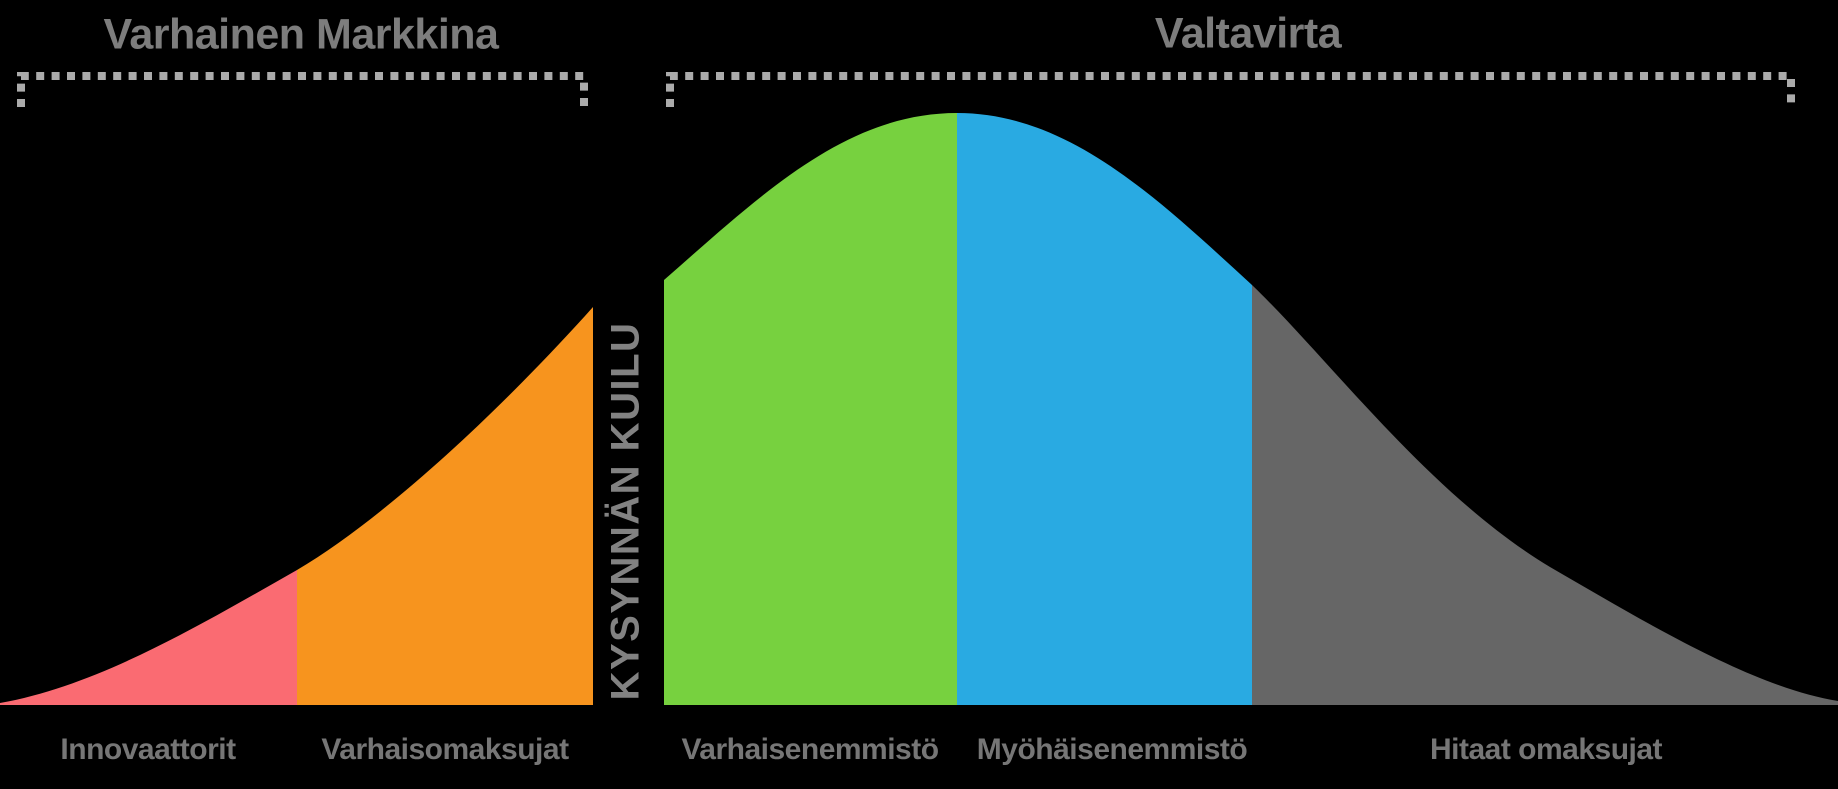 This screenshot has height=789, width=1838. Describe the element at coordinates (148, 637) in the screenshot. I see `innovators-segment` at that location.